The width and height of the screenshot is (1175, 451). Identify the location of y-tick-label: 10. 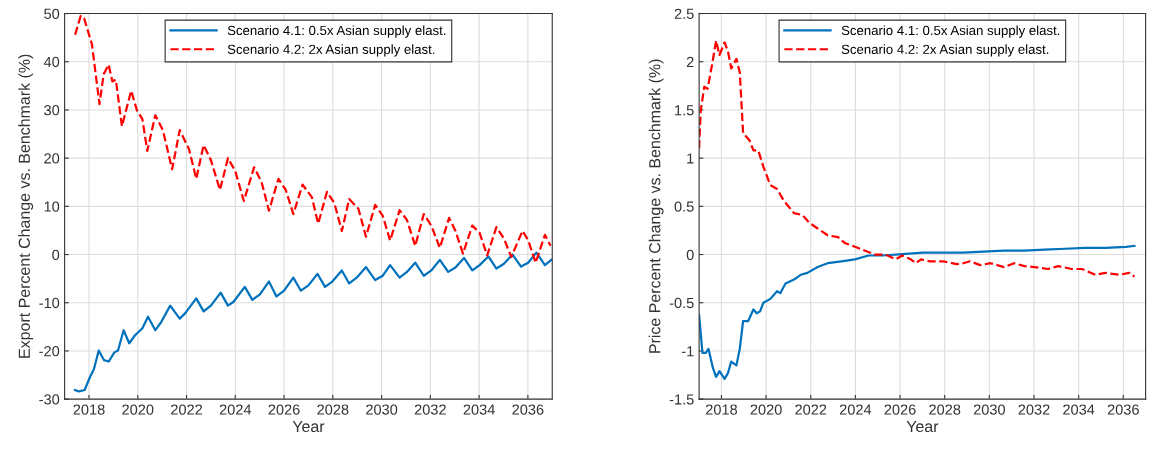
(52, 206).